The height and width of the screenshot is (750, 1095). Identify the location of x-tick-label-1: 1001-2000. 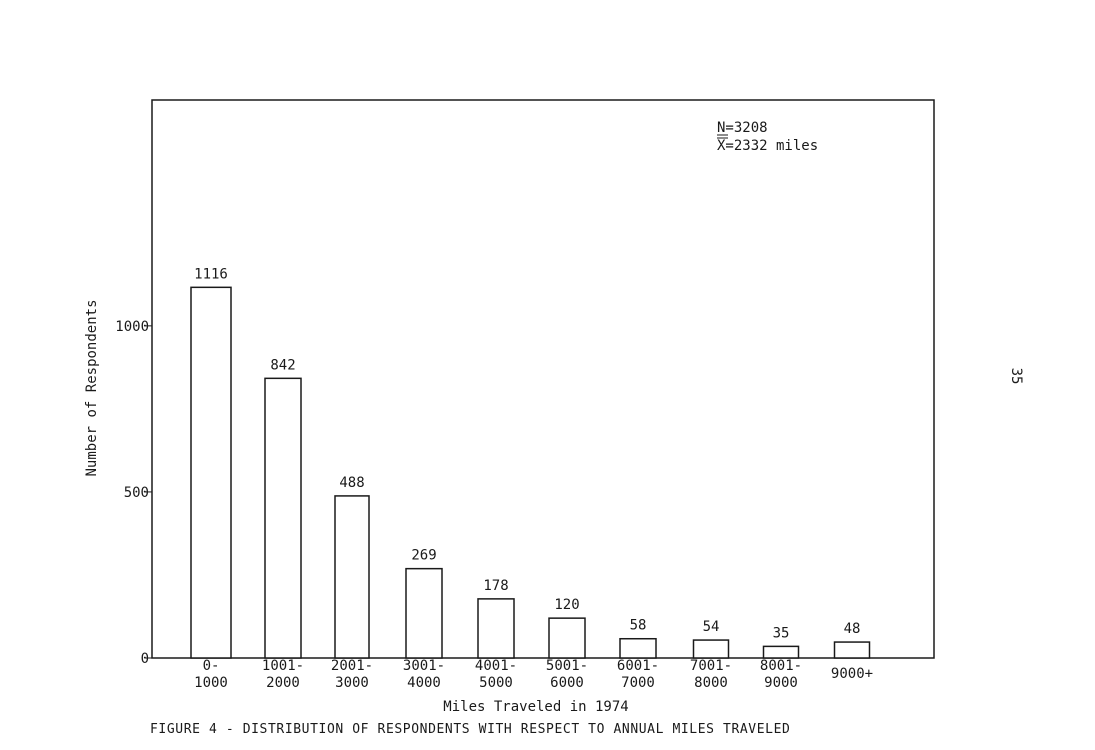
(283, 674).